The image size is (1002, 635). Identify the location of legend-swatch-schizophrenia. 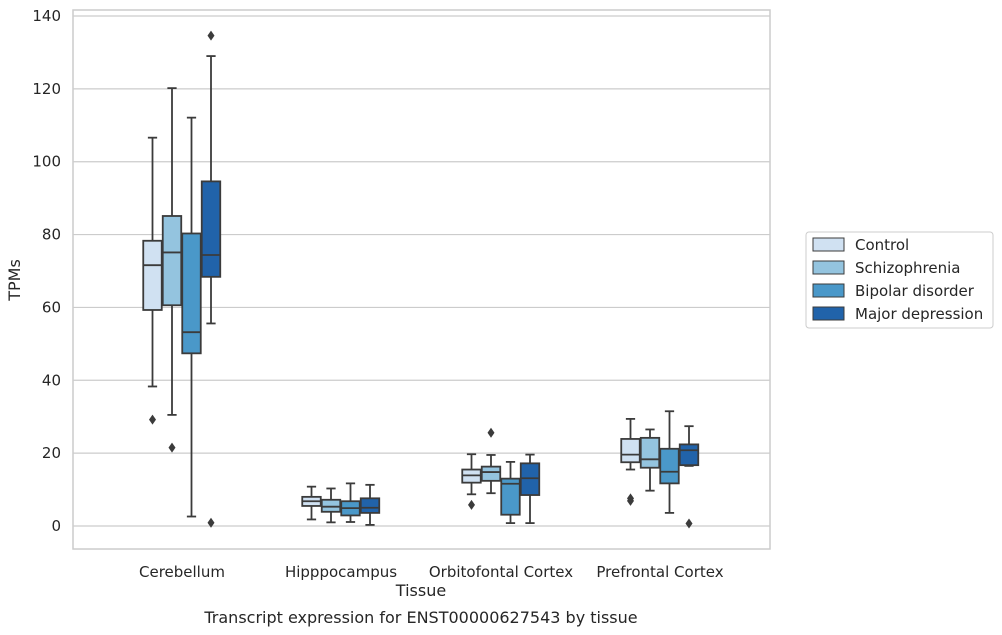
(828, 267).